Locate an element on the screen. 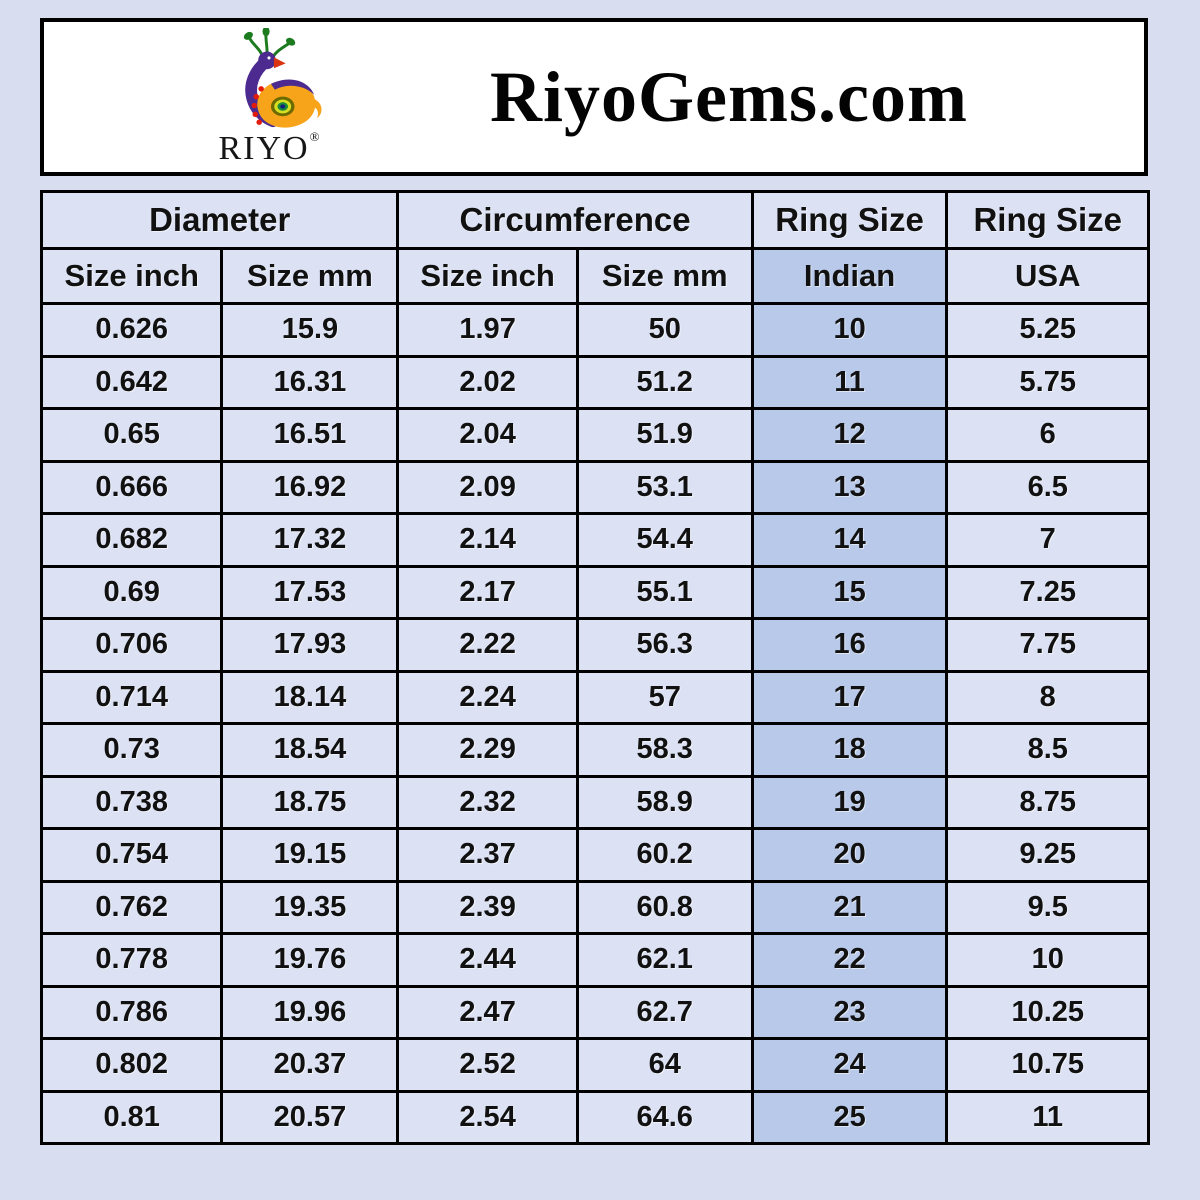 The image size is (1200, 1200). table-cell: 25 is located at coordinates (849, 1117).